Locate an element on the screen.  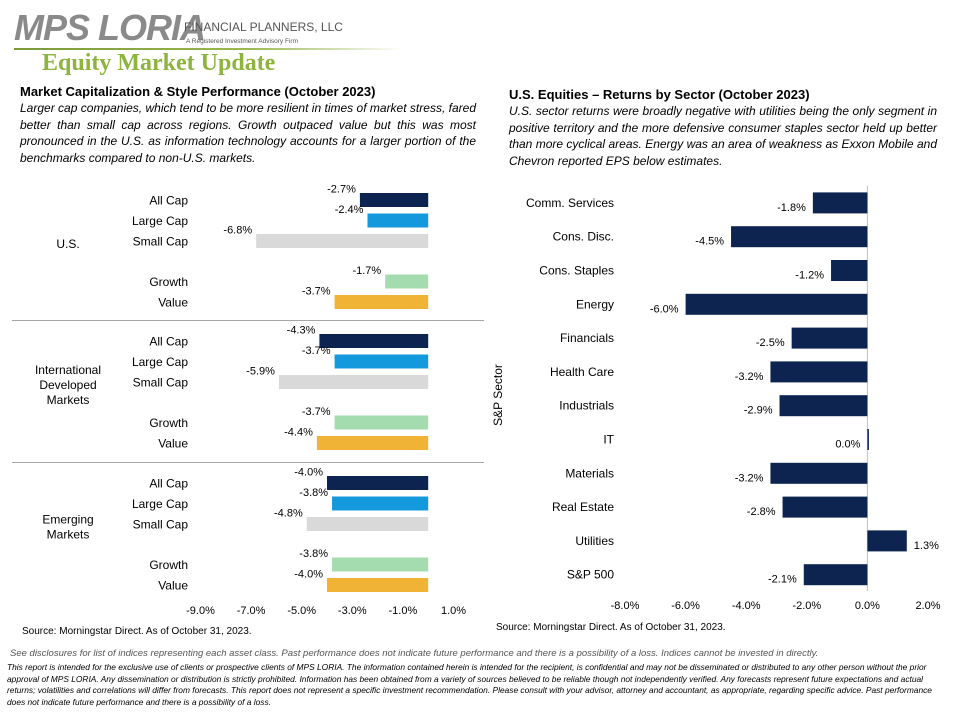
group-label: Developed is located at coordinates (67, 385).